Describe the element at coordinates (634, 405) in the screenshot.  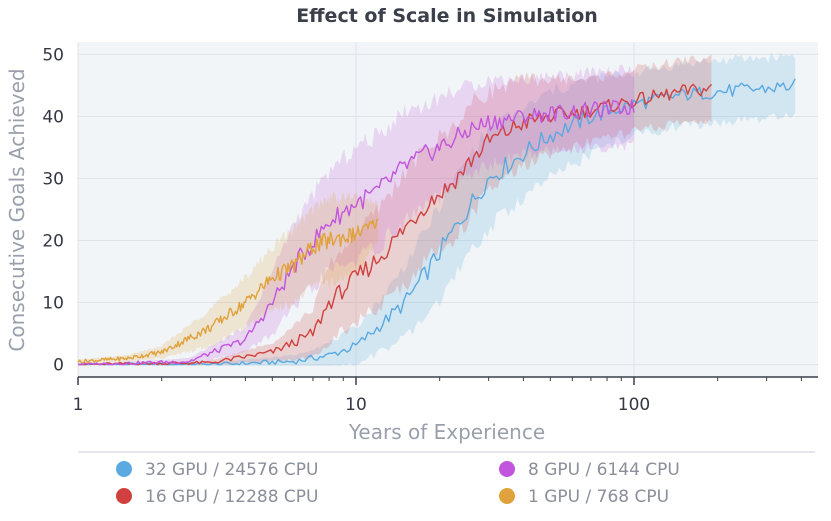
I see `x-tick-label: 100` at that location.